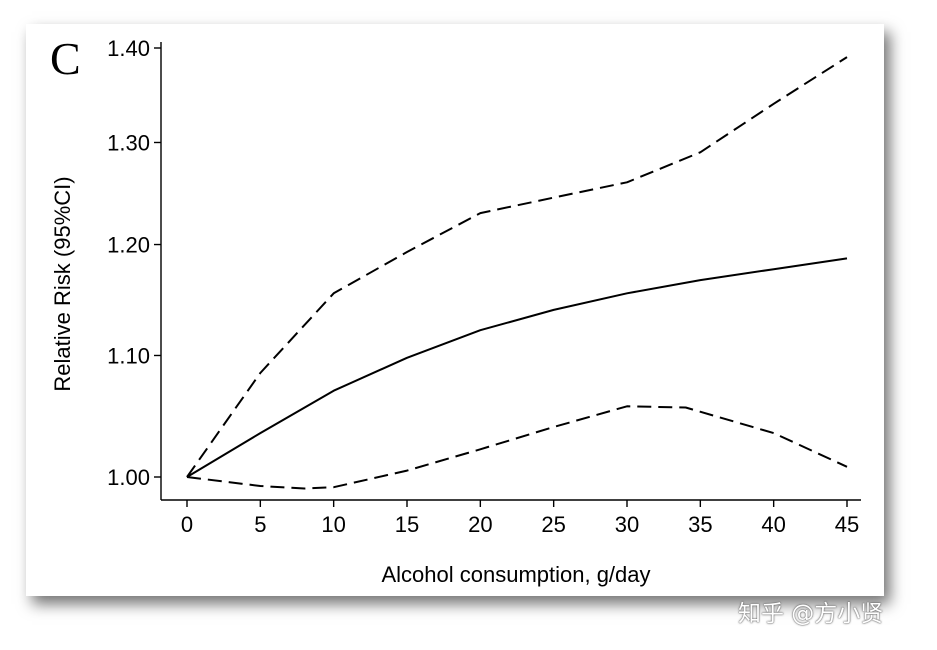  Describe the element at coordinates (128, 48) in the screenshot. I see `y-tick-label: 1.40` at that location.